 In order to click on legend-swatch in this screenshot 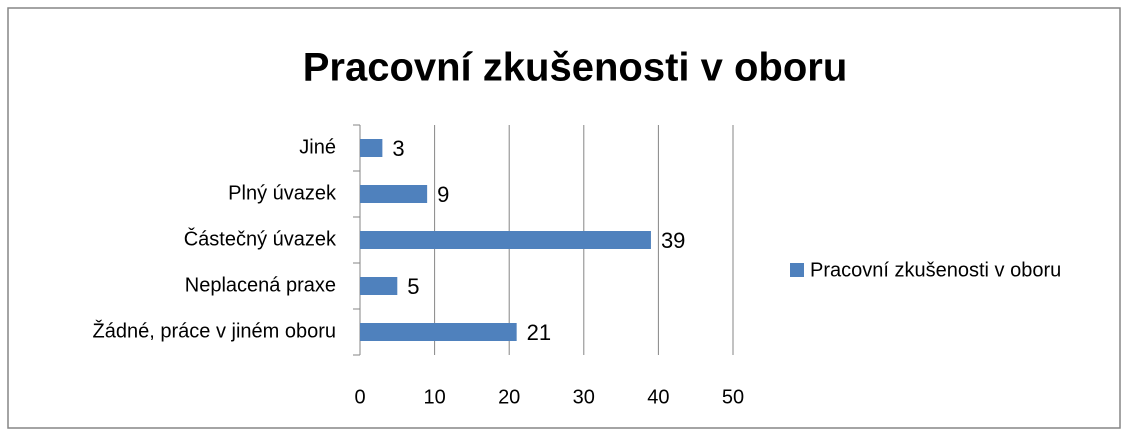, I will do `click(797, 270)`.